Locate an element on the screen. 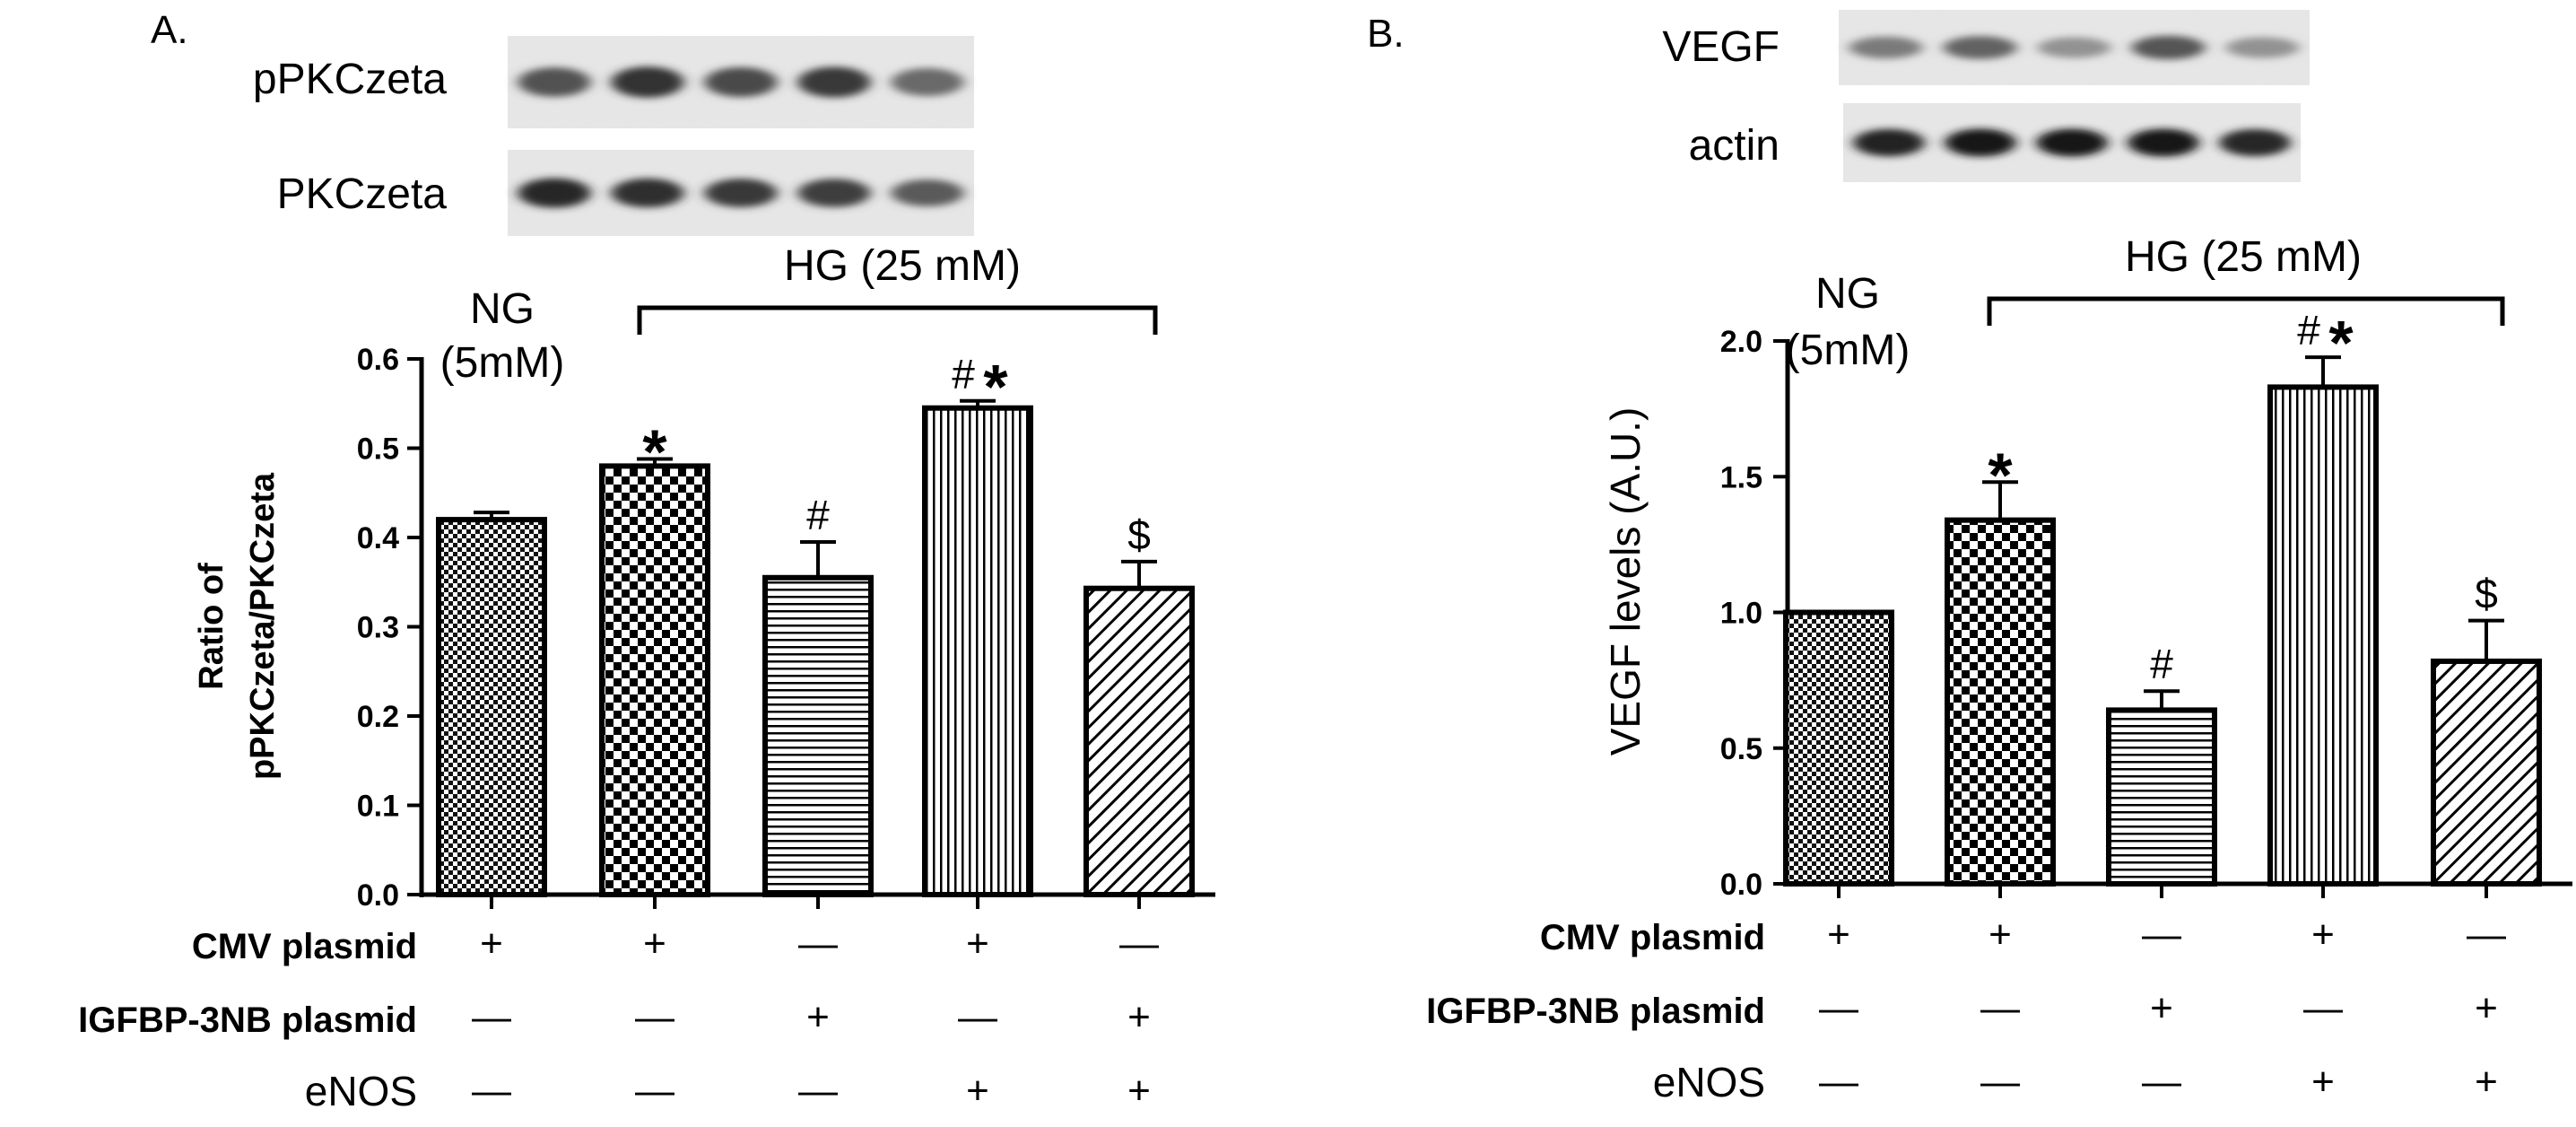 The width and height of the screenshot is (2576, 1127). treatment-row-label: eNOS is located at coordinates (1709, 1082).